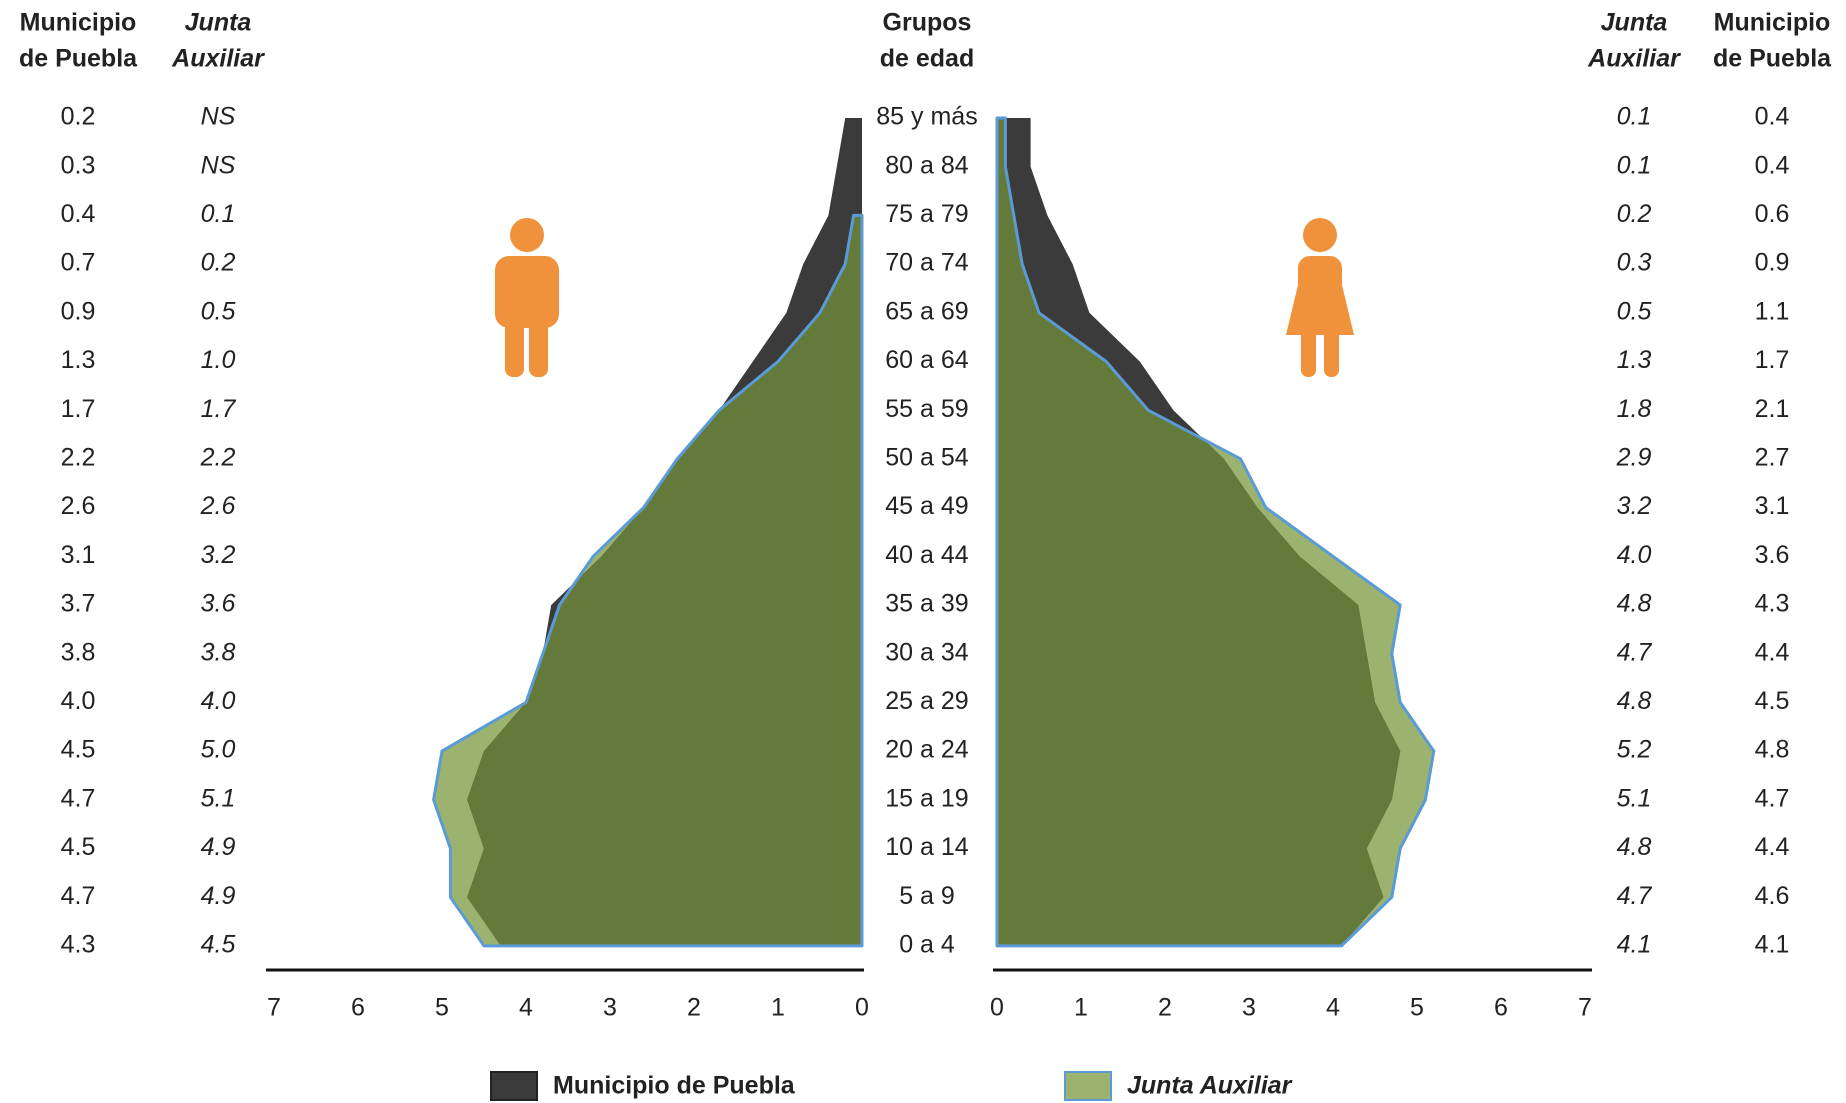  I want to click on legend-label: Municipio de Puebla, so click(674, 1086).